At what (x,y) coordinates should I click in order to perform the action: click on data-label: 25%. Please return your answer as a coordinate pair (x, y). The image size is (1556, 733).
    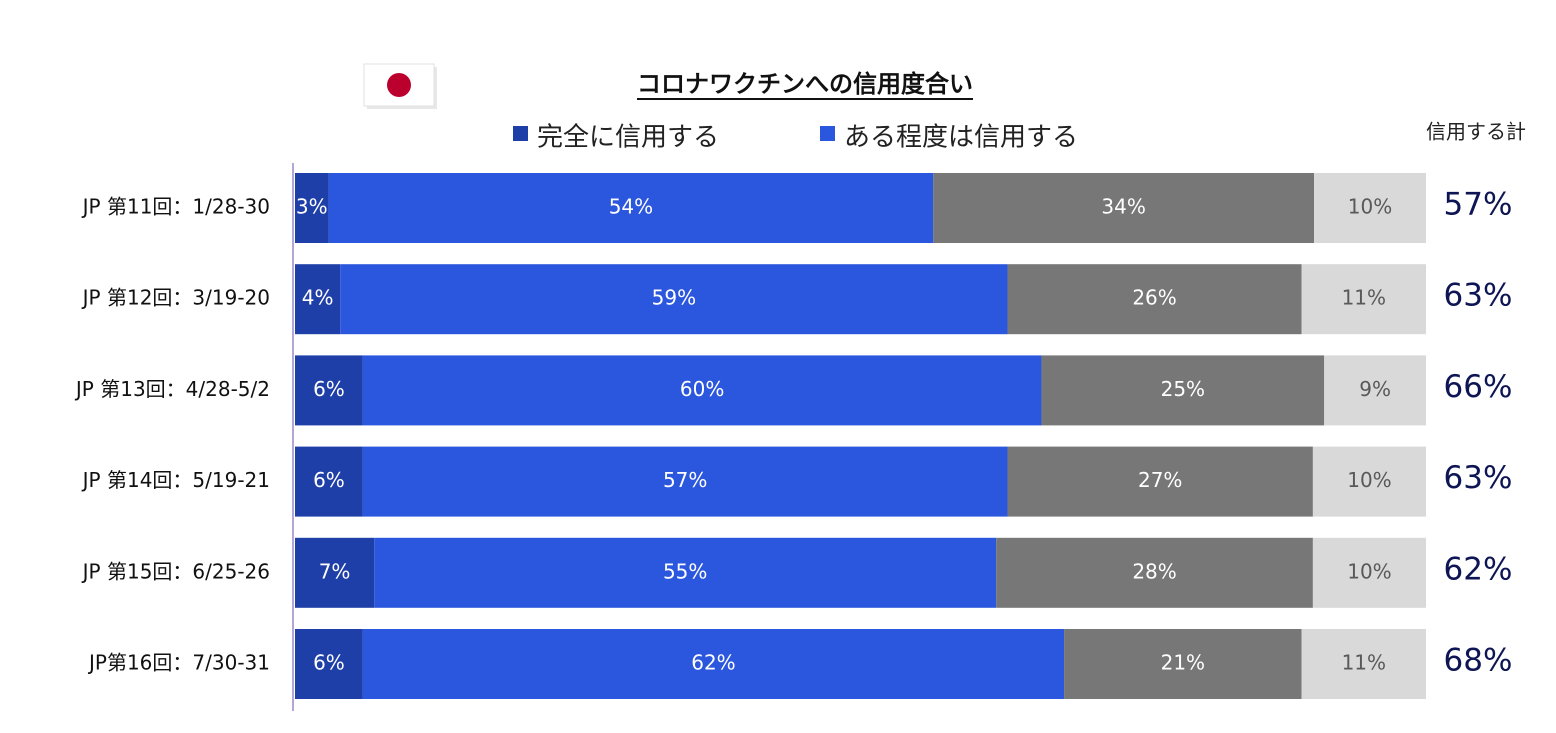
    Looking at the image, I should click on (1183, 389).